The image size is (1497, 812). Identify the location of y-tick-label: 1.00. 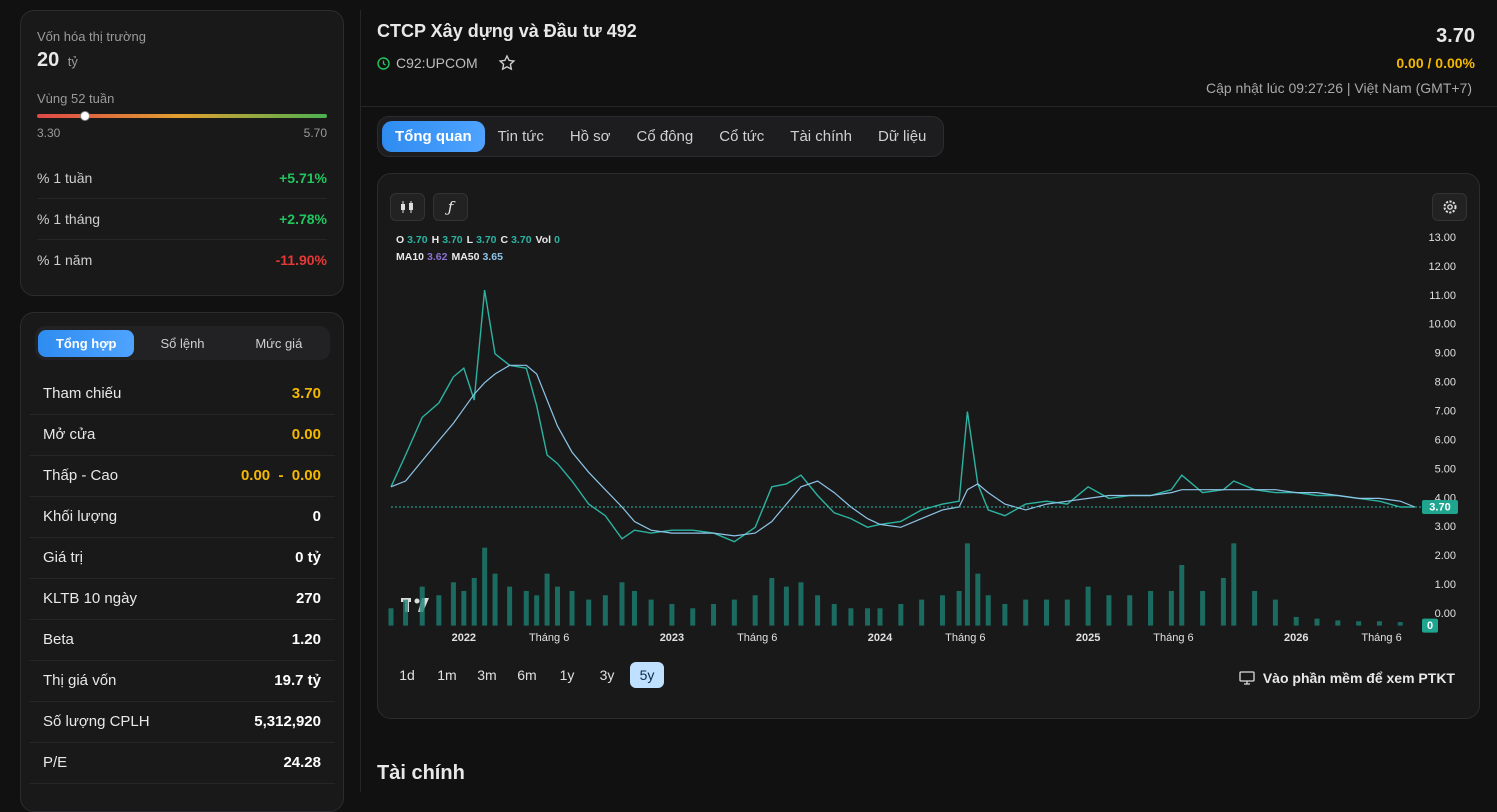
(1445, 585).